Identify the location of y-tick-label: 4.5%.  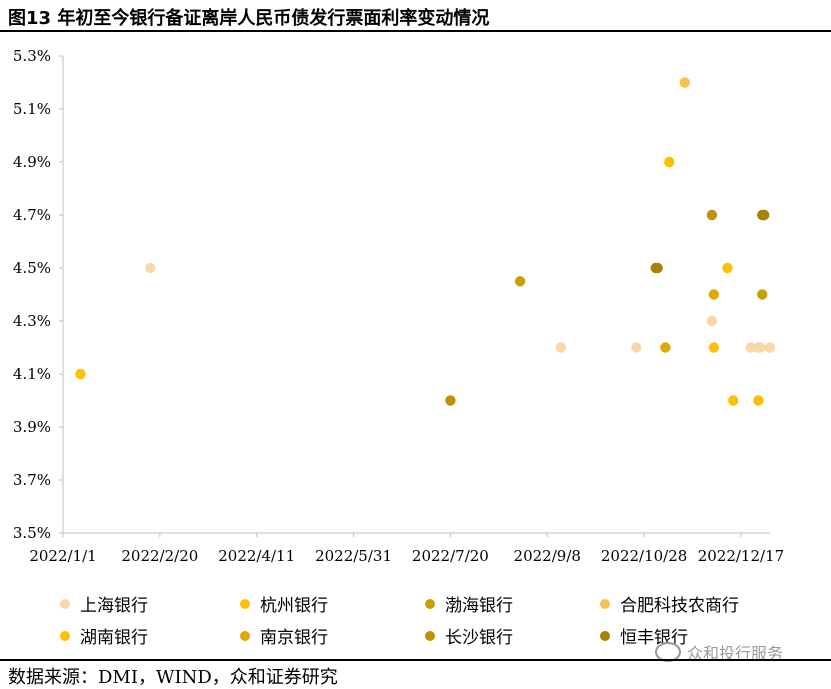
(32, 268).